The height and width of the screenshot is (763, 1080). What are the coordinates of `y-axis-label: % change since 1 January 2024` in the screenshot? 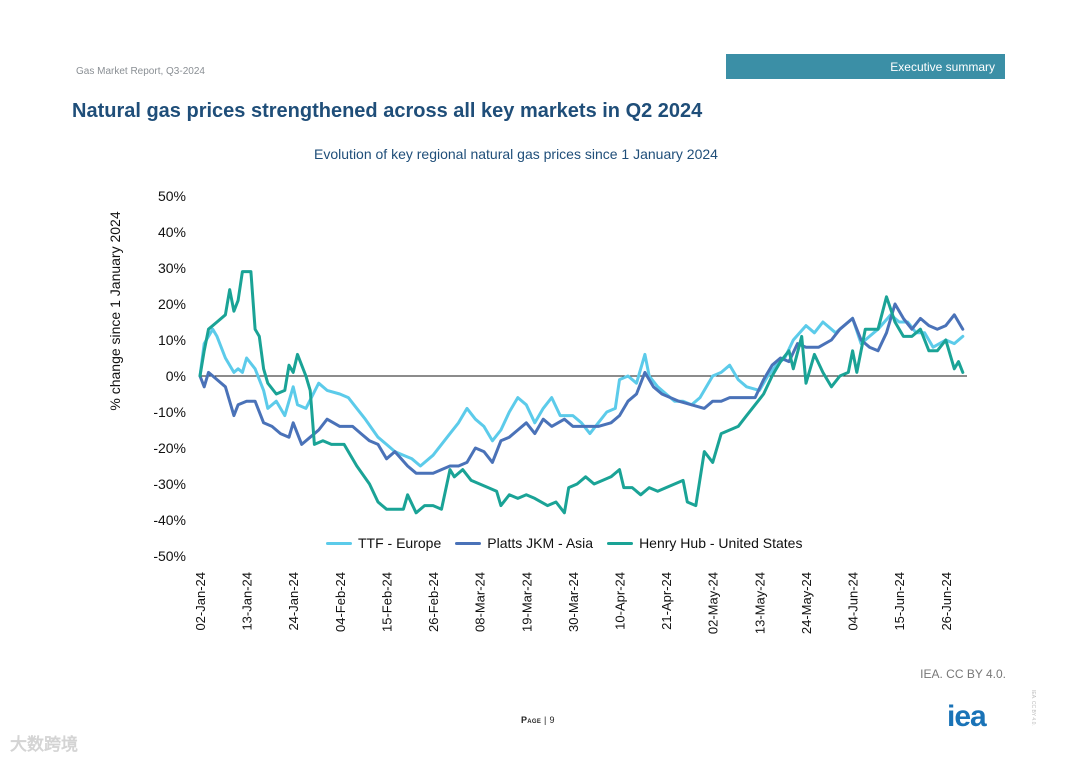 It's located at (115, 310).